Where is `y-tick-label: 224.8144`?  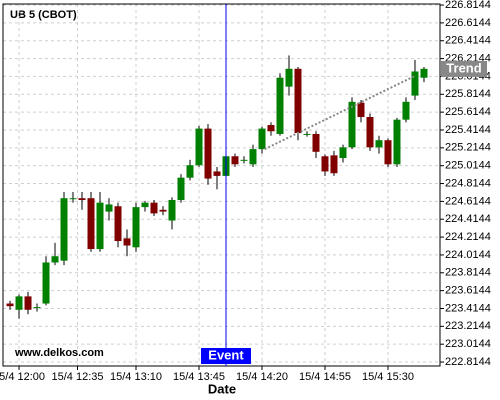
y-tick-label: 224.8144 is located at coordinates (468, 183).